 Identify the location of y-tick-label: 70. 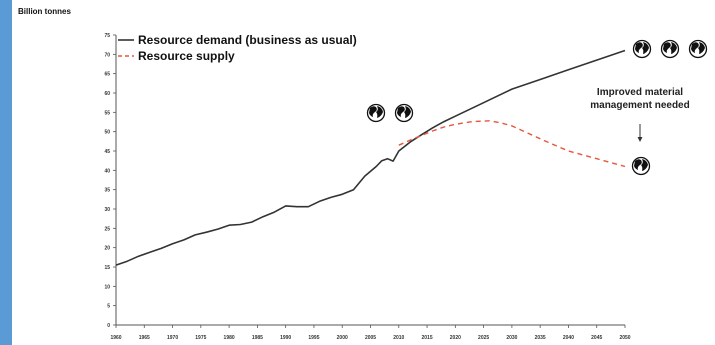
(107, 55).